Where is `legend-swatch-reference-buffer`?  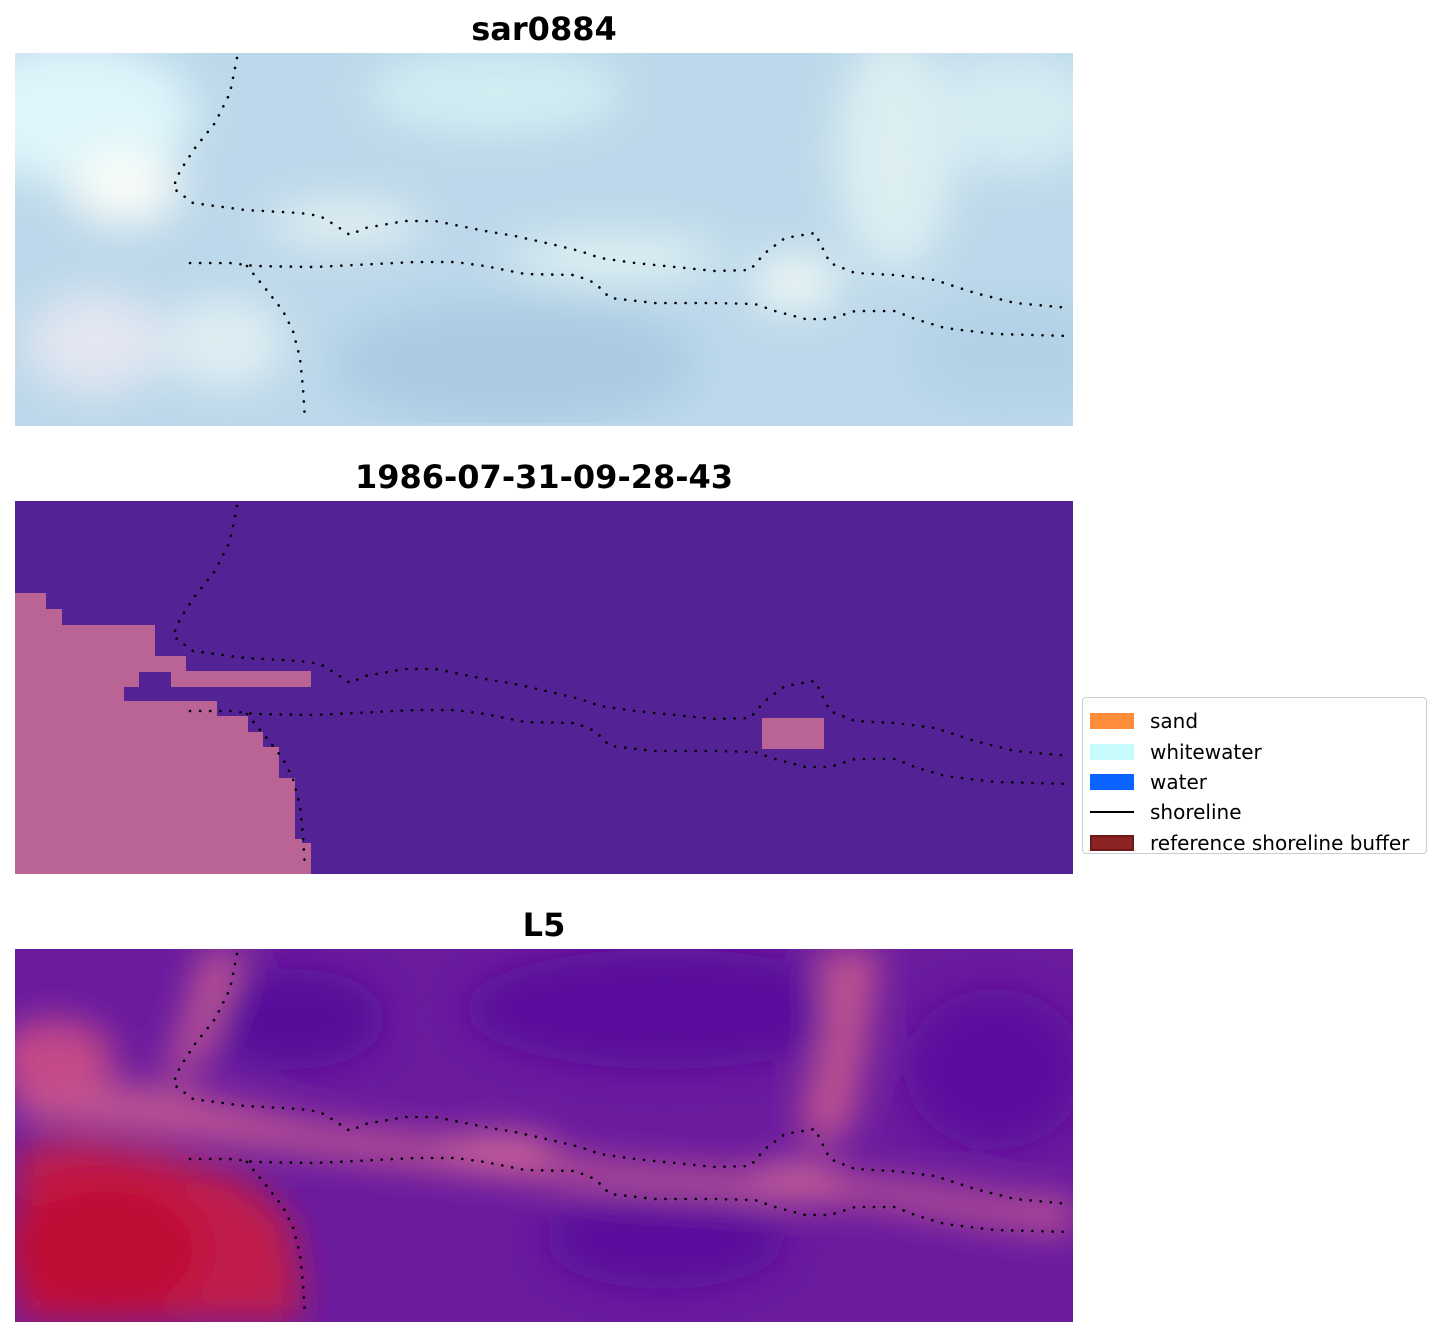
legend-swatch-reference-buffer is located at coordinates (1112, 842).